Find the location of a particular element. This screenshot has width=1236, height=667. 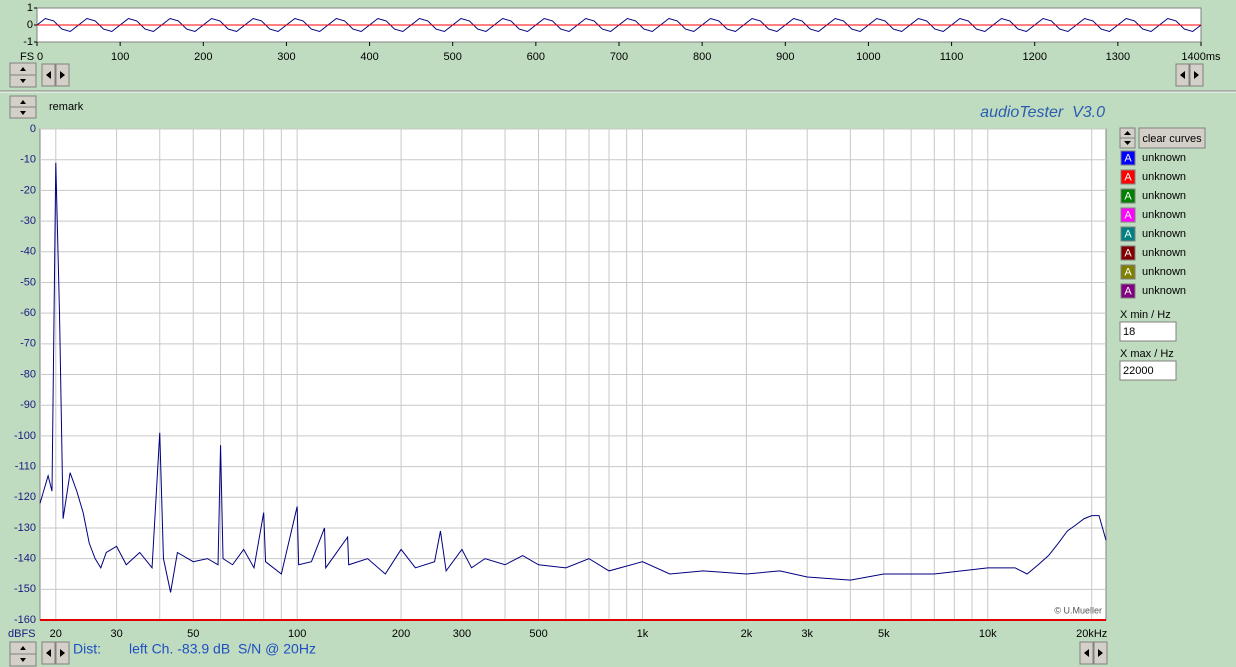

x-tick-label: 1000 is located at coordinates (868, 57).